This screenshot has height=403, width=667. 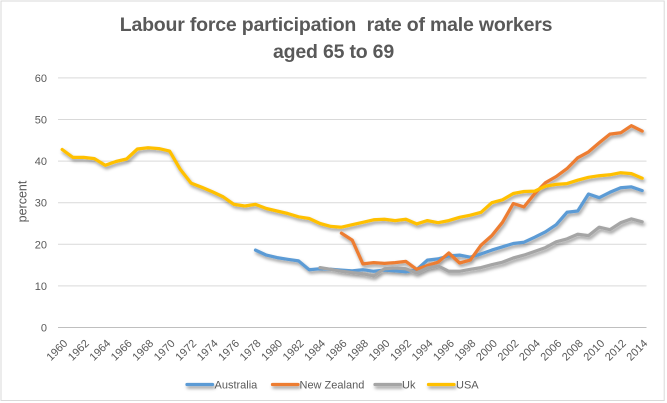 What do you see at coordinates (332, 386) in the screenshot?
I see `svg-text: New Zealand` at bounding box center [332, 386].